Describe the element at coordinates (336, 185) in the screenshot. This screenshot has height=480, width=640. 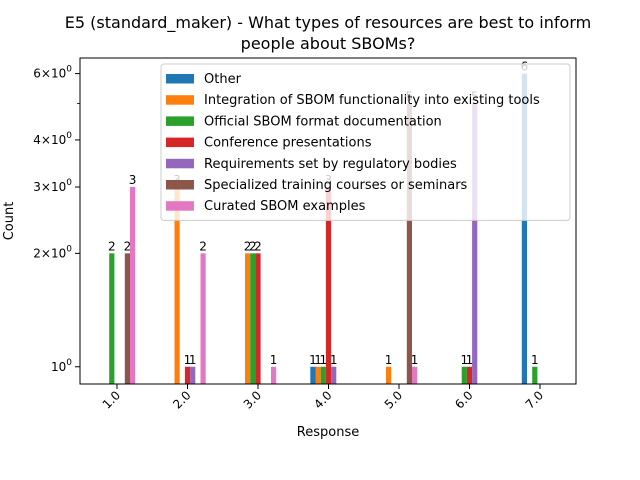
I see `legend-label: Specialized training courses or seminars` at that location.